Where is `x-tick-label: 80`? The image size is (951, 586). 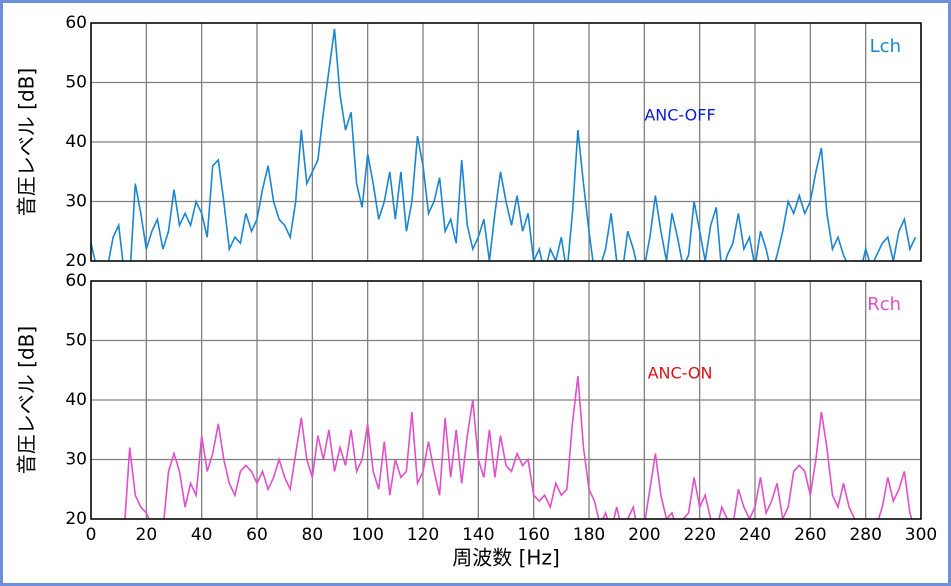
x-tick-label: 80 is located at coordinates (313, 535).